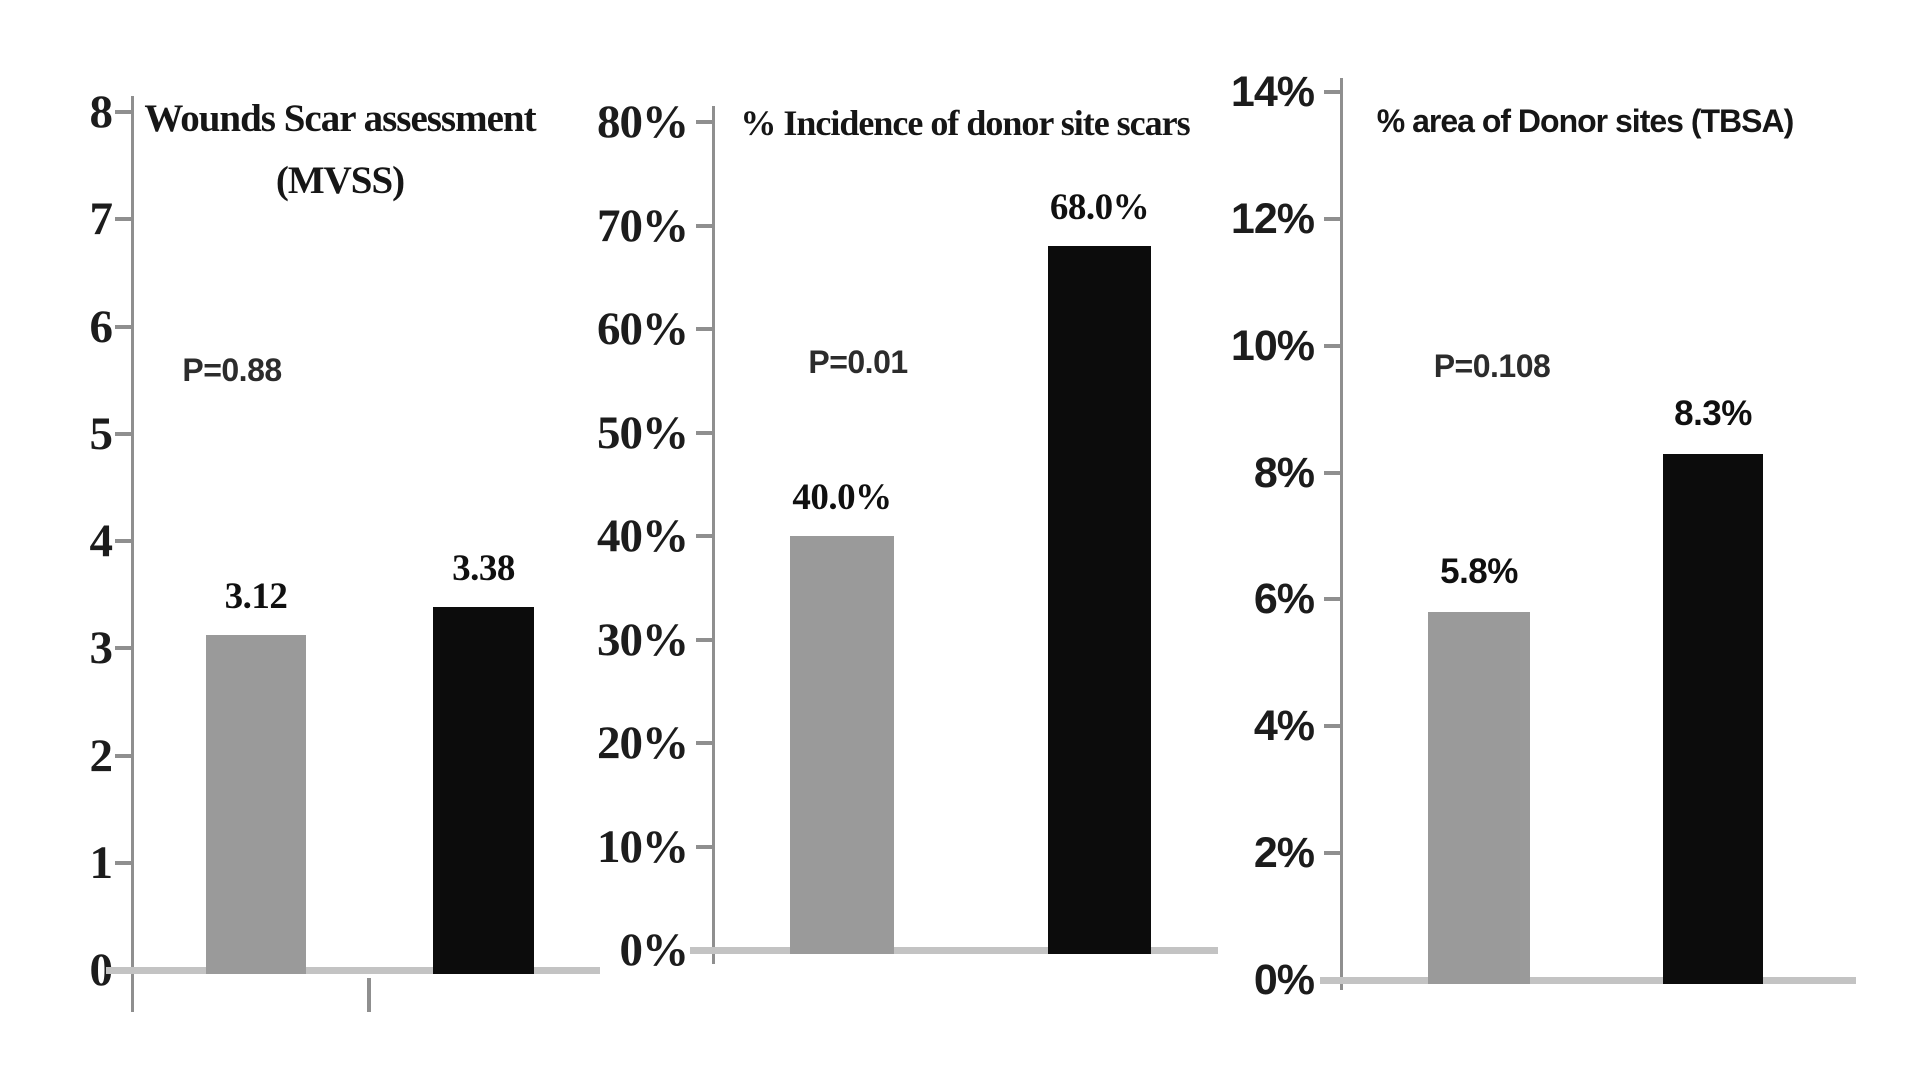 The image size is (1915, 1075). Describe the element at coordinates (483, 569) in the screenshot. I see `bar-value-label: 3.38` at that location.